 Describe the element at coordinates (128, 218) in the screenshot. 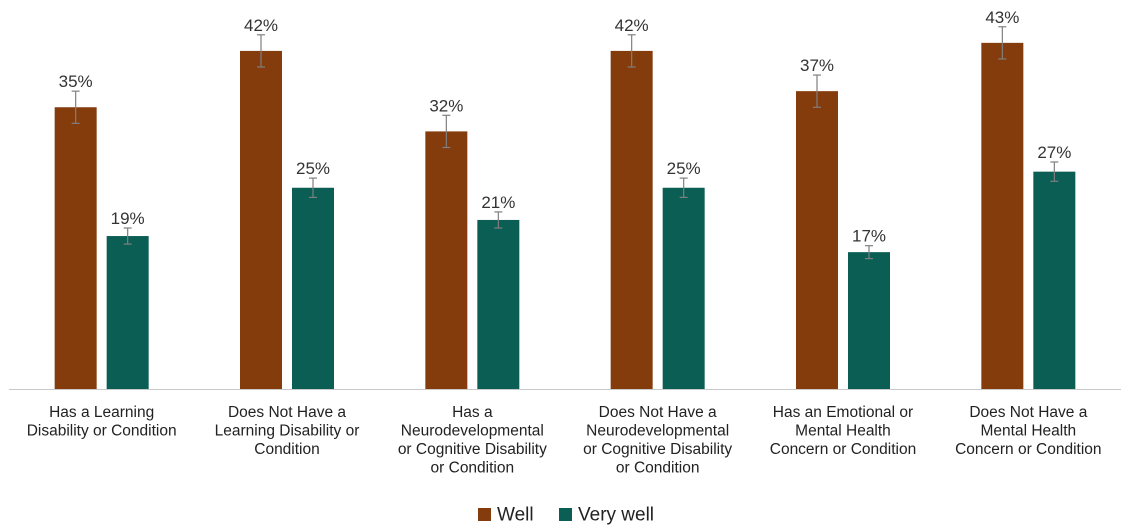

I see `data-label-2-1: 19%` at that location.